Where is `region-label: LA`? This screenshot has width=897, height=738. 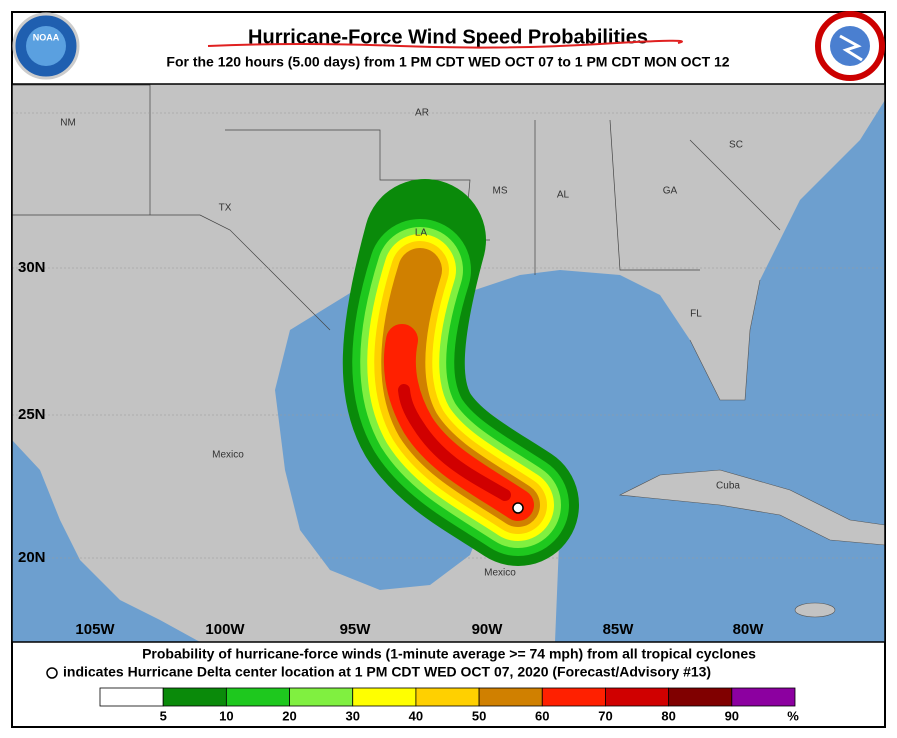 region-label: LA is located at coordinates (421, 233).